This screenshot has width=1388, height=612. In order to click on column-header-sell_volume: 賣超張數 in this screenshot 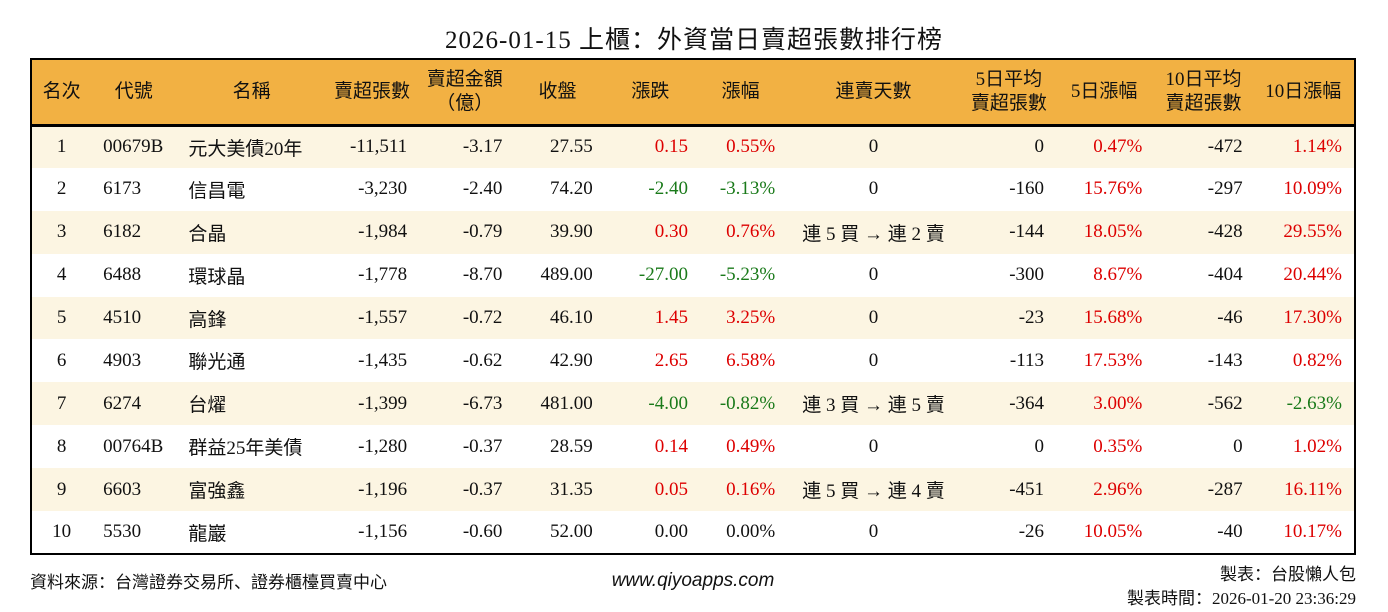, I will do `click(372, 93)`.